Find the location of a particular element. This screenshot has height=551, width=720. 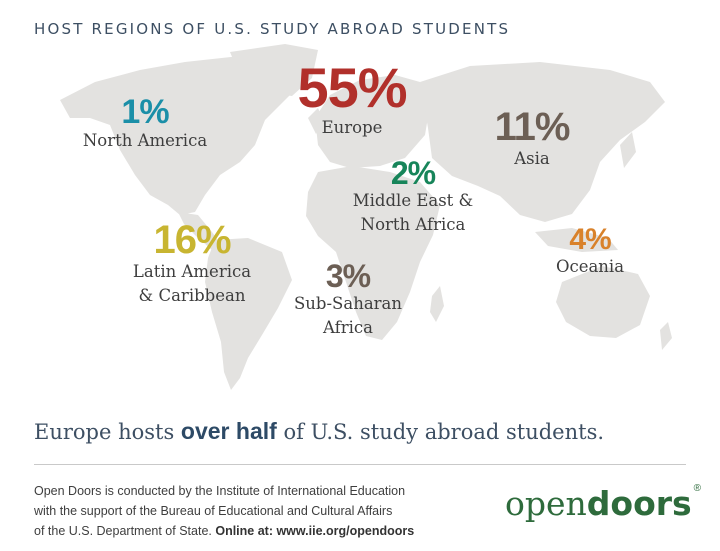

open-doors-logo: opendoors ® is located at coordinates (603, 503).